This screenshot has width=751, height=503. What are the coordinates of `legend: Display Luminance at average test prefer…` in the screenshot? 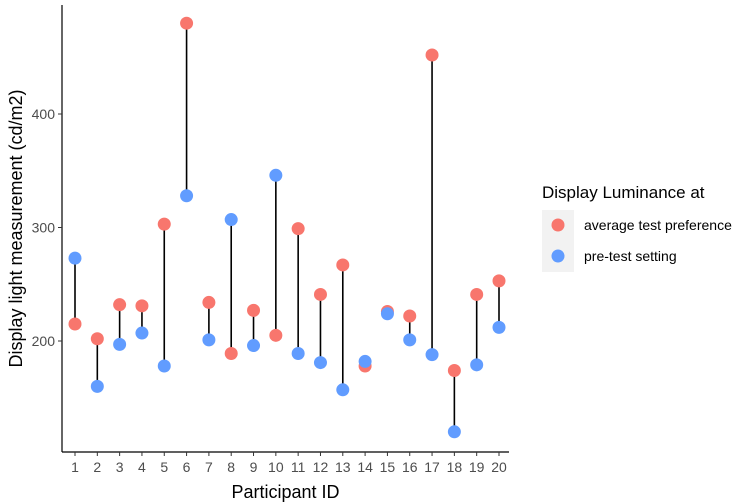 It's located at (637, 227).